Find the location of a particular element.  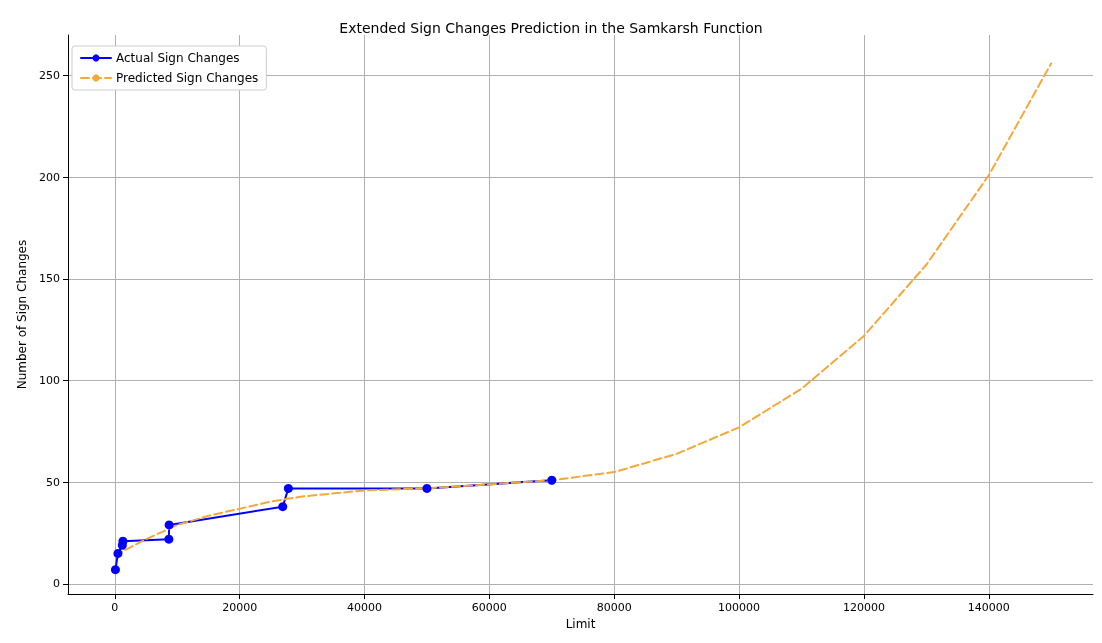

x-tick-label: 40000 is located at coordinates (365, 608).